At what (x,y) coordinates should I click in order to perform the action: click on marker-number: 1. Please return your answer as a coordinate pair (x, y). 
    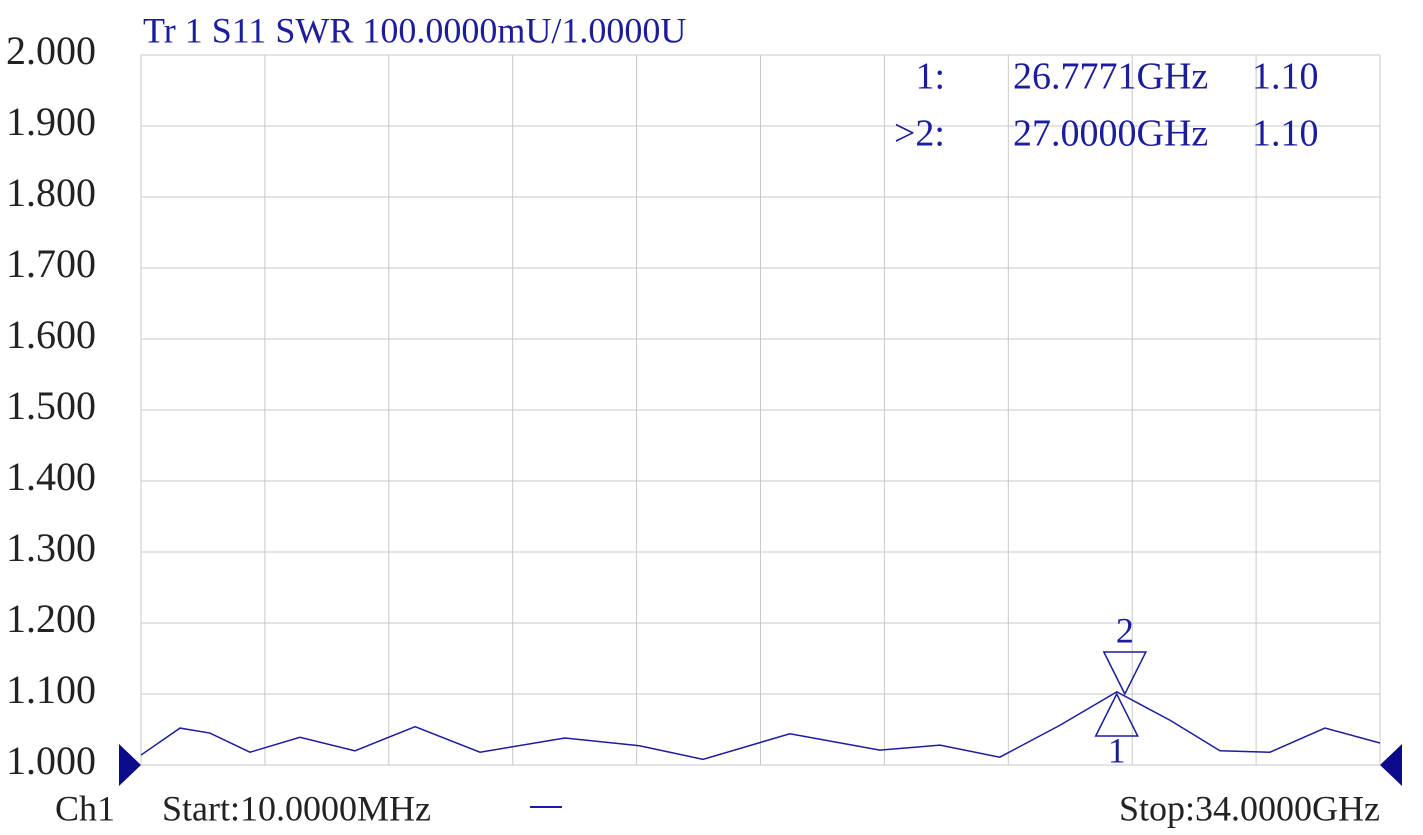
    Looking at the image, I should click on (1117, 750).